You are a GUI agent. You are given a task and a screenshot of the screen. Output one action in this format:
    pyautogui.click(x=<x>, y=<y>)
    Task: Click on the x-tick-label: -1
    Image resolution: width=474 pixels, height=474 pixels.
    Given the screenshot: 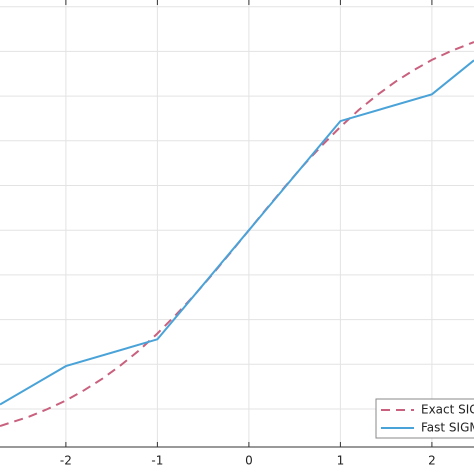 What is the action you would take?
    pyautogui.click(x=157, y=461)
    